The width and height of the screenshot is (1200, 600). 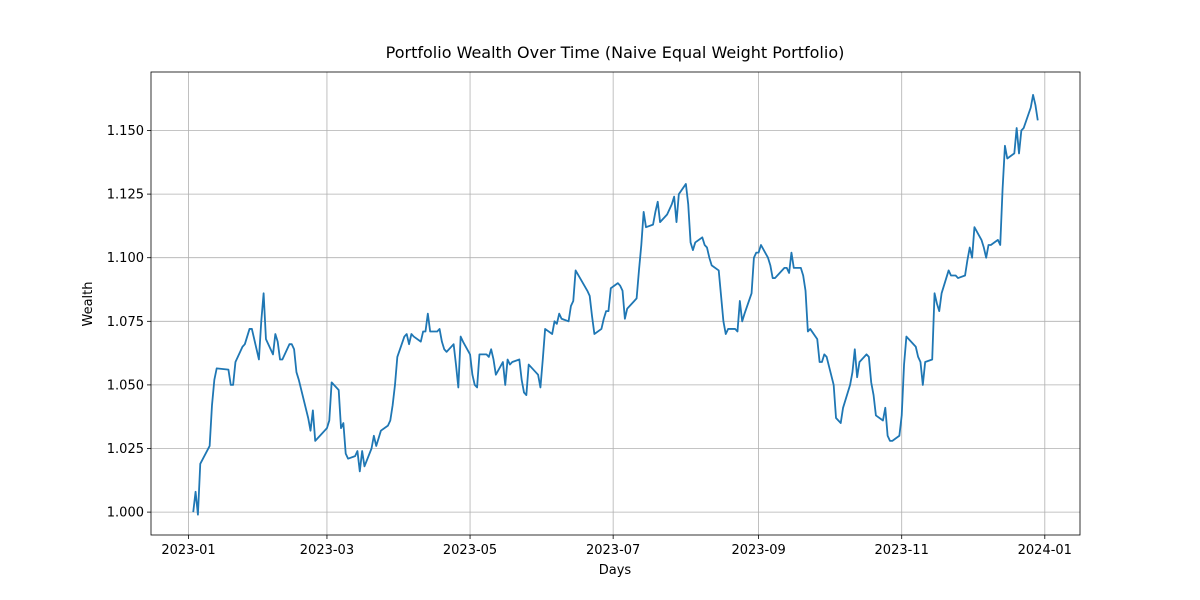 What do you see at coordinates (125, 449) in the screenshot?
I see `y-tick-label: 1.025` at bounding box center [125, 449].